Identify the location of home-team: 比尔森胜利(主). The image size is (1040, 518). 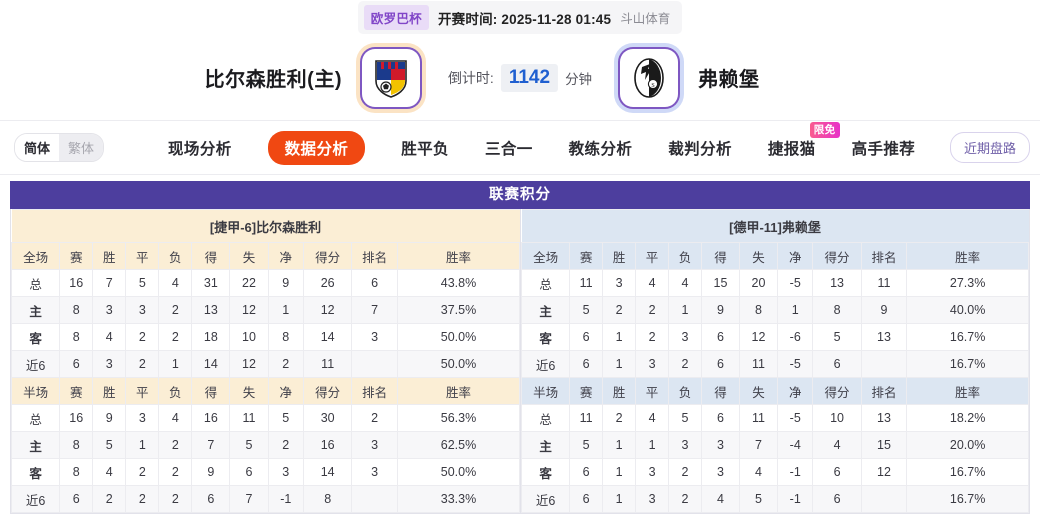
(215, 77).